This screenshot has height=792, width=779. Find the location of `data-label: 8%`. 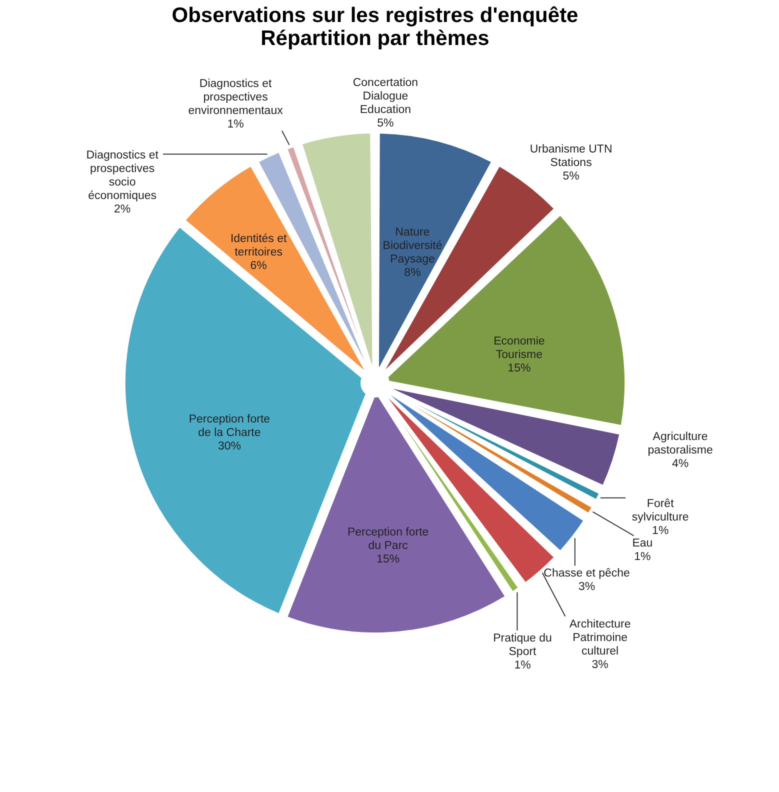

data-label: 8% is located at coordinates (412, 273).